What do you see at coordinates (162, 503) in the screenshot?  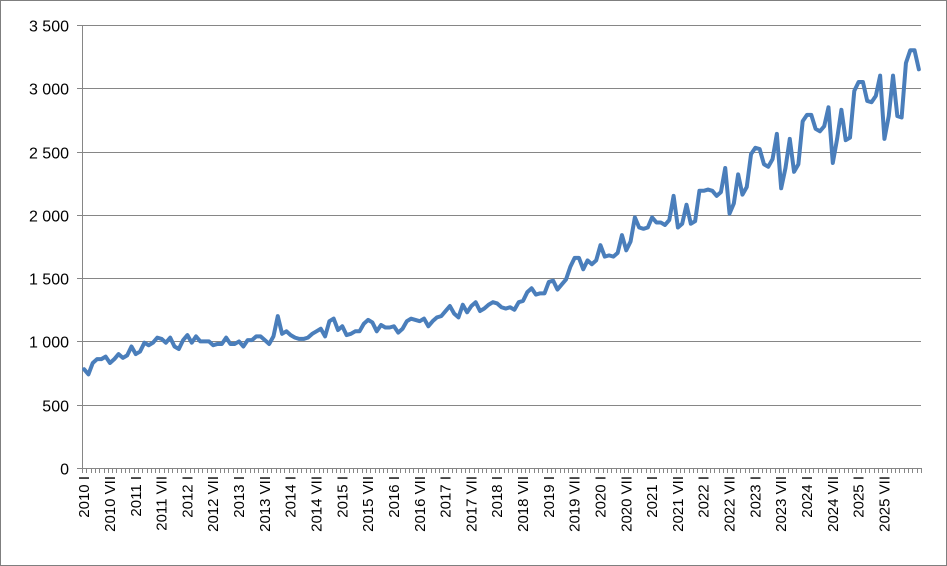 I see `x-tick-label: 2011 VII` at bounding box center [162, 503].